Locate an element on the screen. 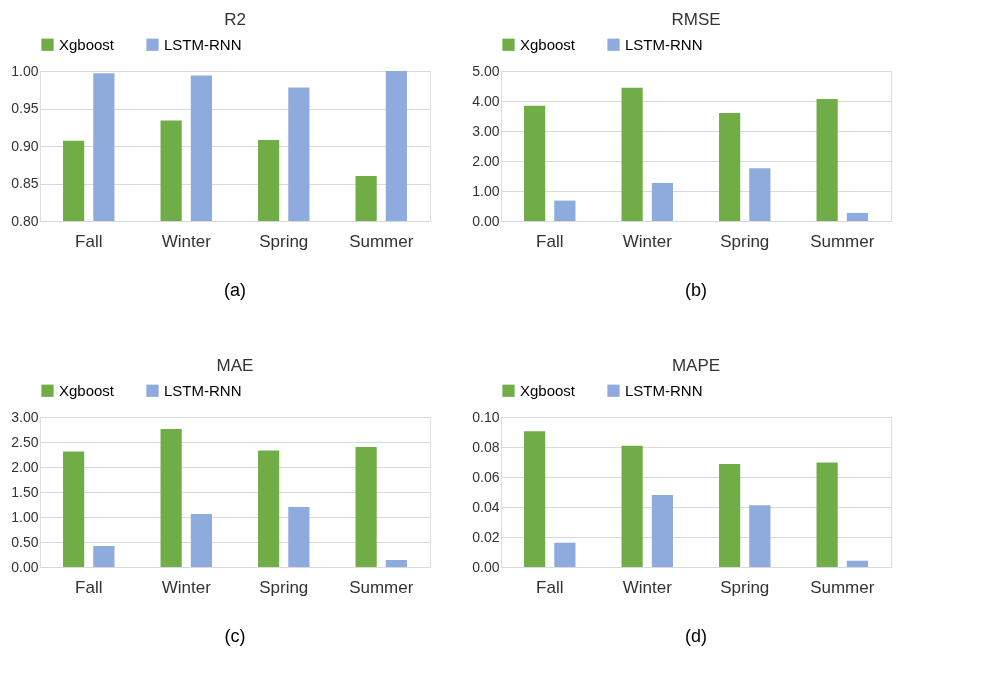 This screenshot has height=678, width=1008. chart-title: MAE is located at coordinates (235, 365).